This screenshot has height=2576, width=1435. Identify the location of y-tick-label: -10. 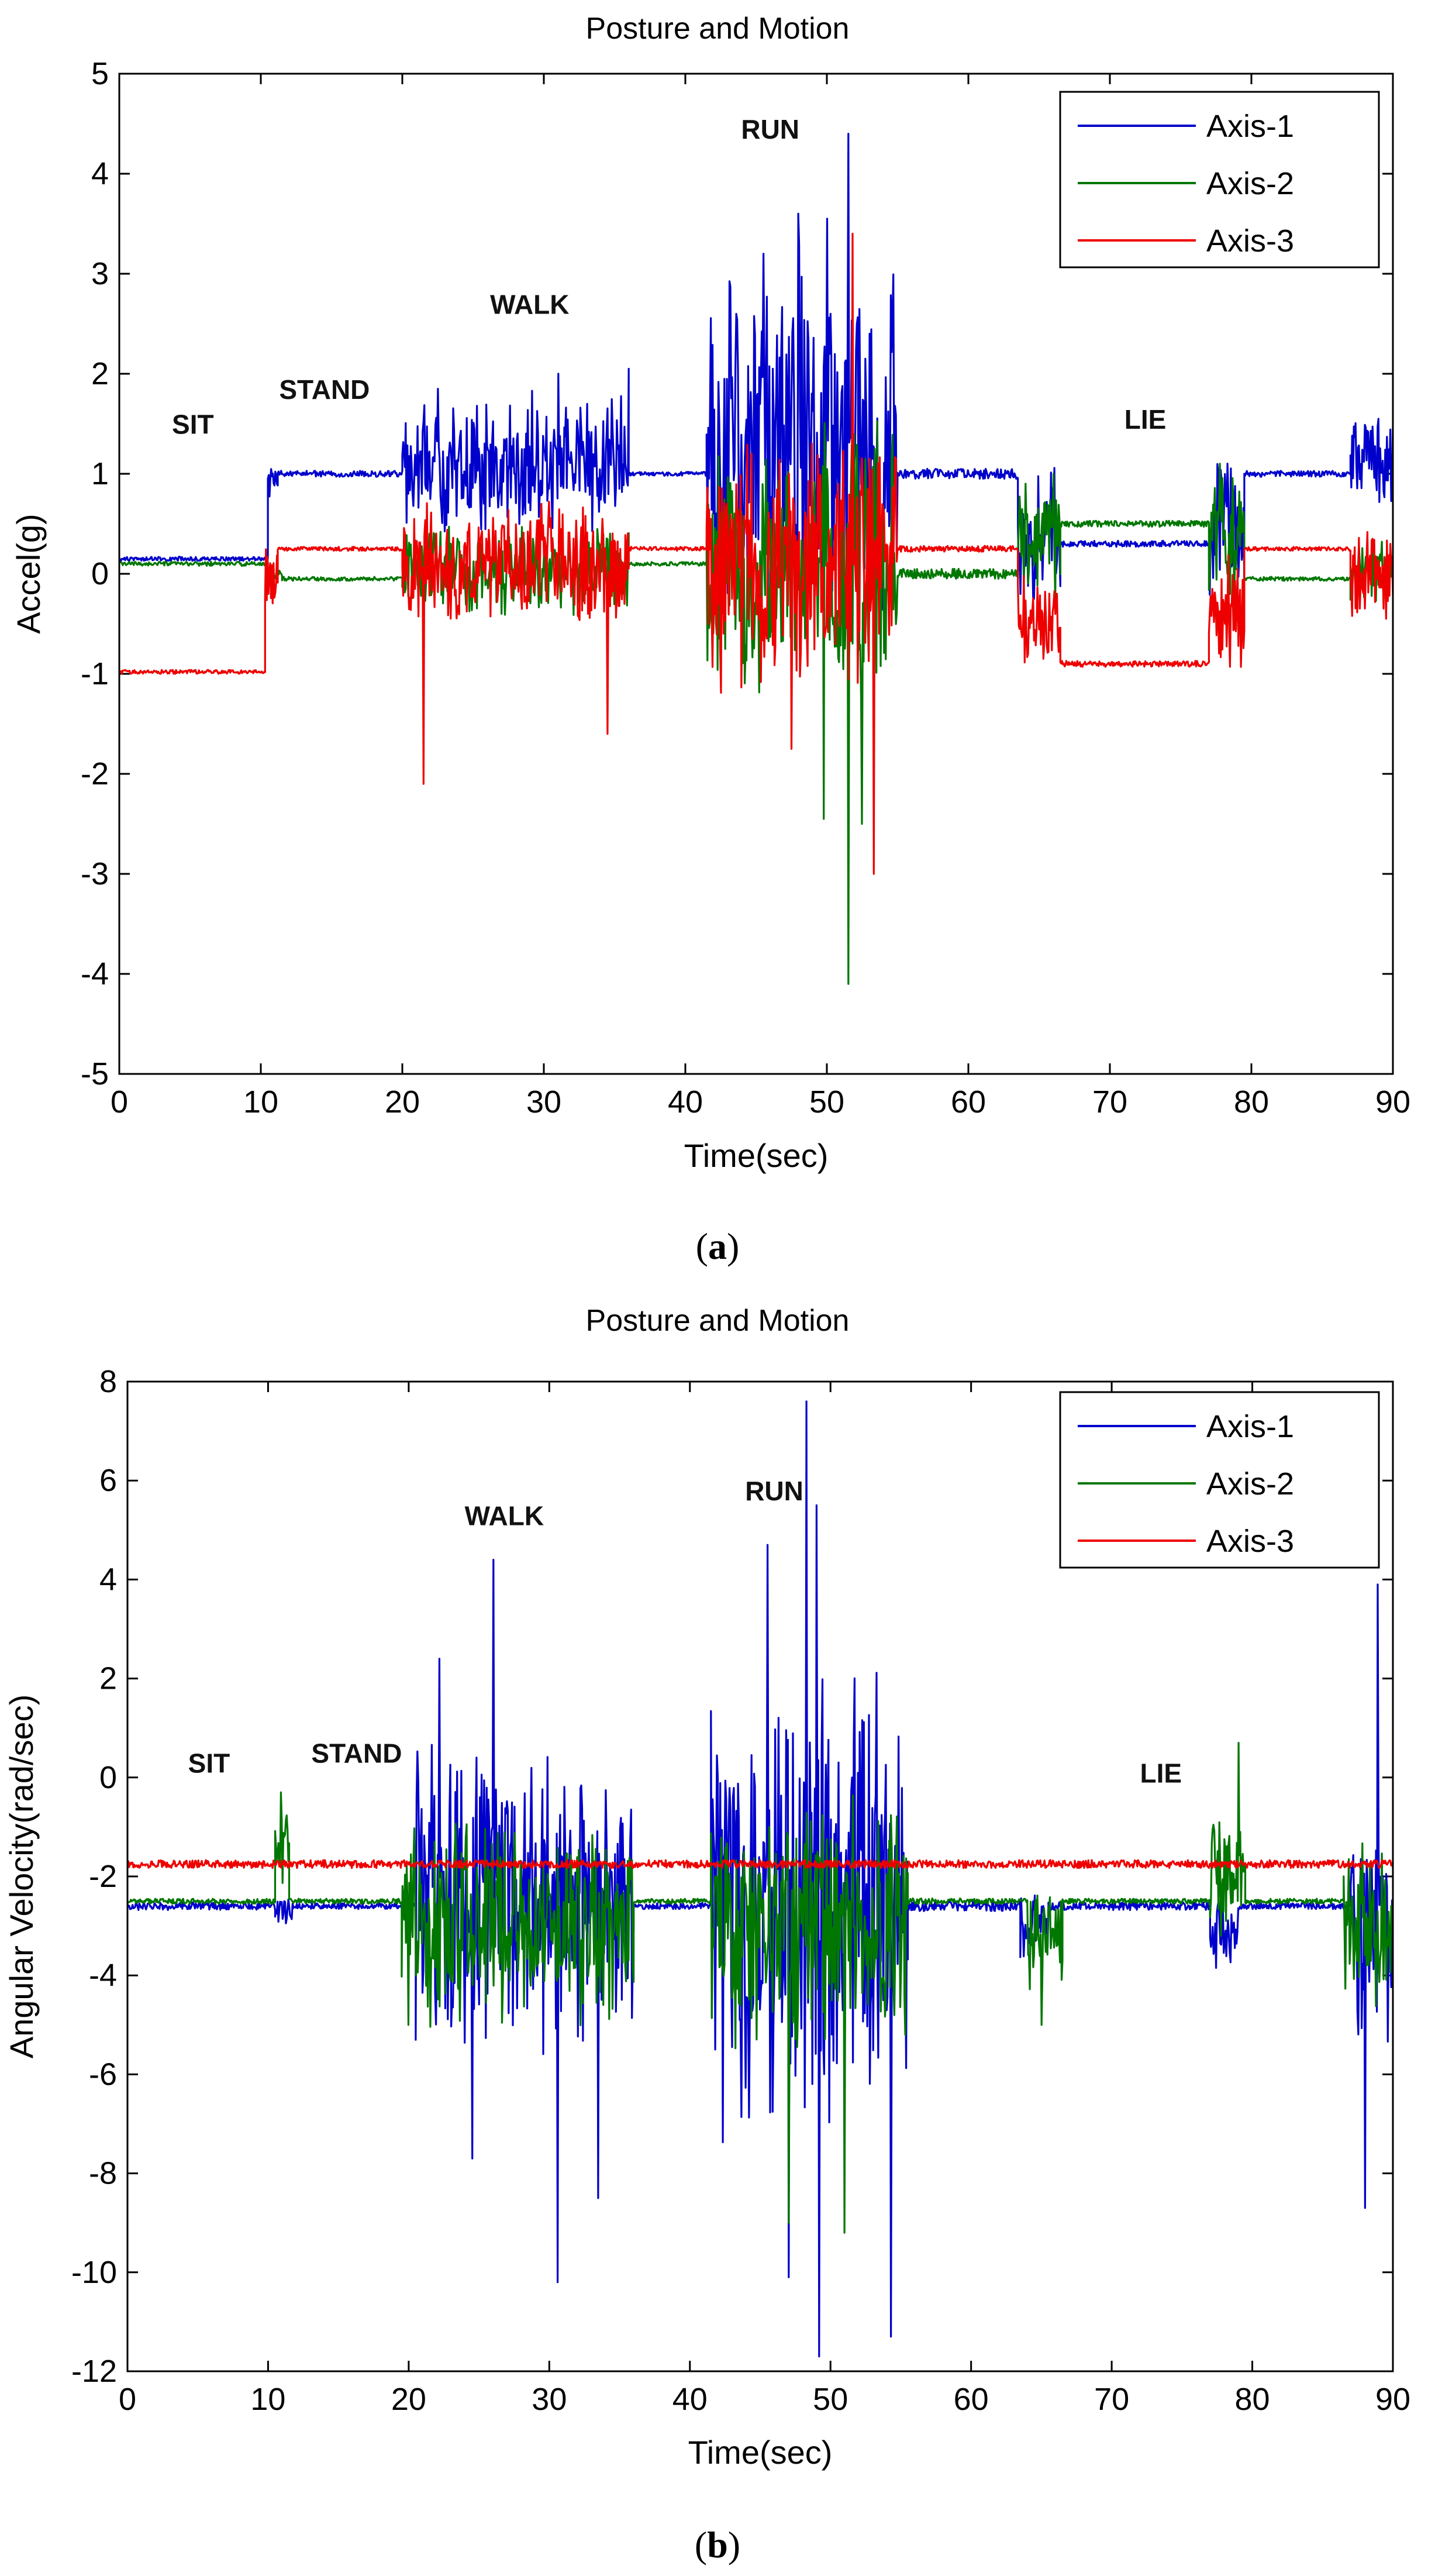
(94, 2272).